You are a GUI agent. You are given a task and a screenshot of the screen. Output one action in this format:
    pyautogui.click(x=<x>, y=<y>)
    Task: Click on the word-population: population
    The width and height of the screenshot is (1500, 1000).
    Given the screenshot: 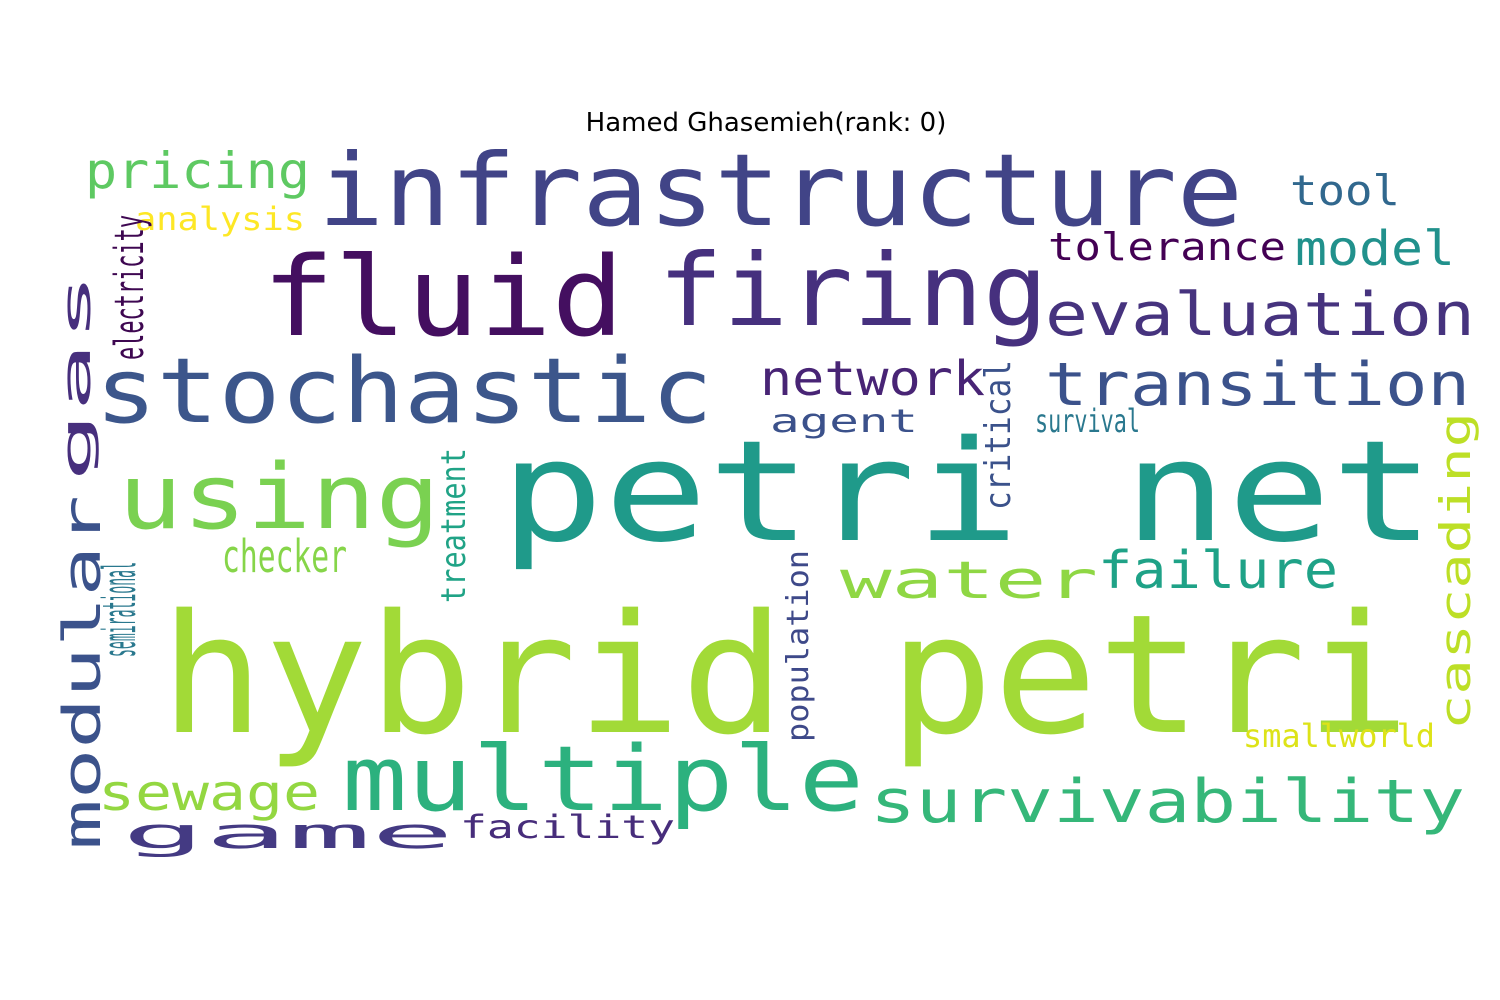 What is the action you would take?
    pyautogui.click(x=798, y=646)
    